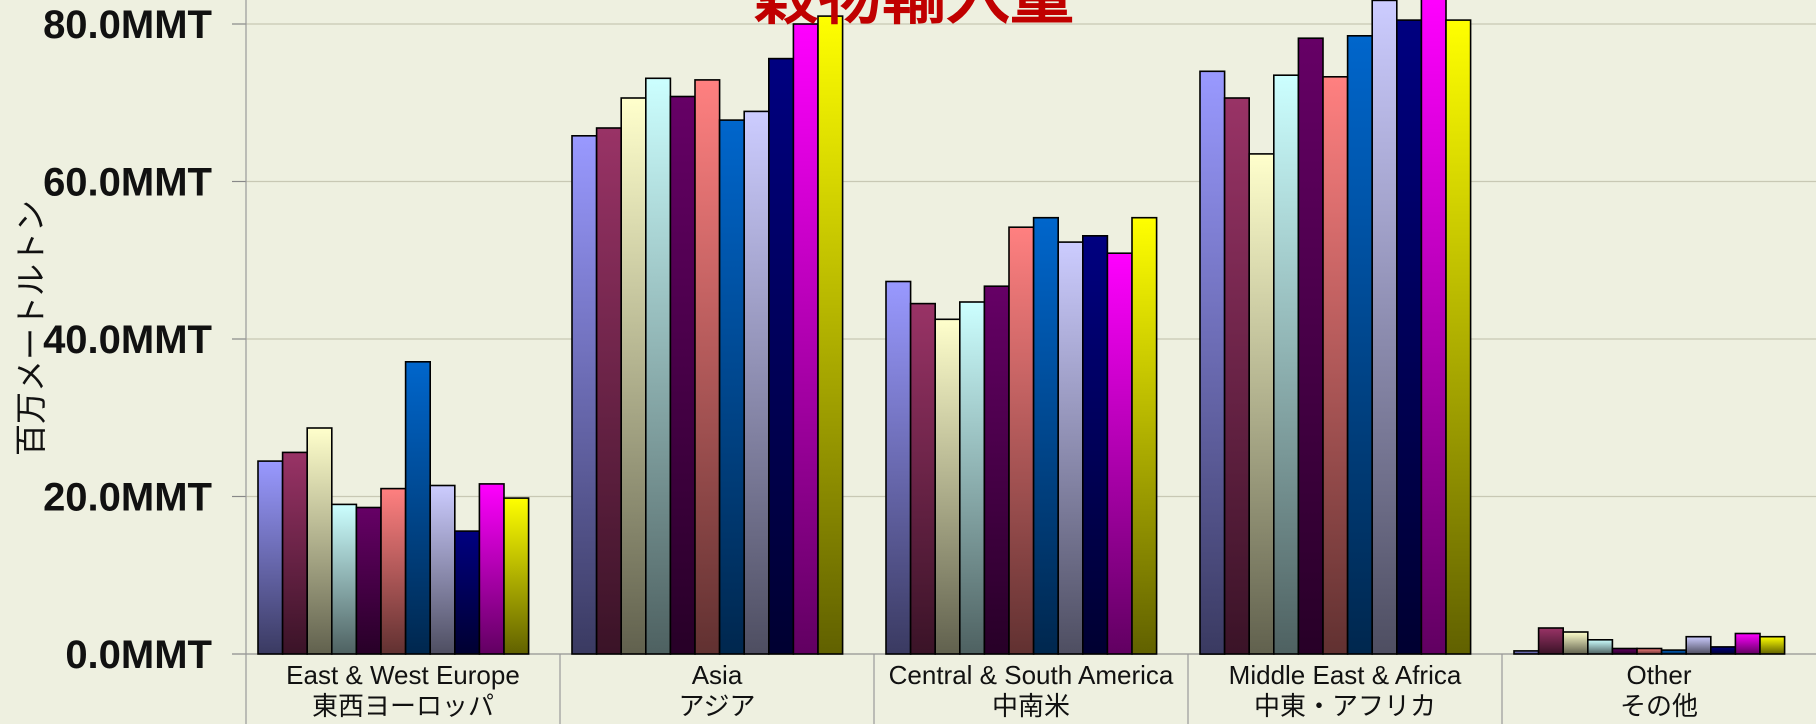 Image resolution: width=1816 pixels, height=724 pixels. I want to click on y-tick-label: 20.0MMT, so click(127, 498).